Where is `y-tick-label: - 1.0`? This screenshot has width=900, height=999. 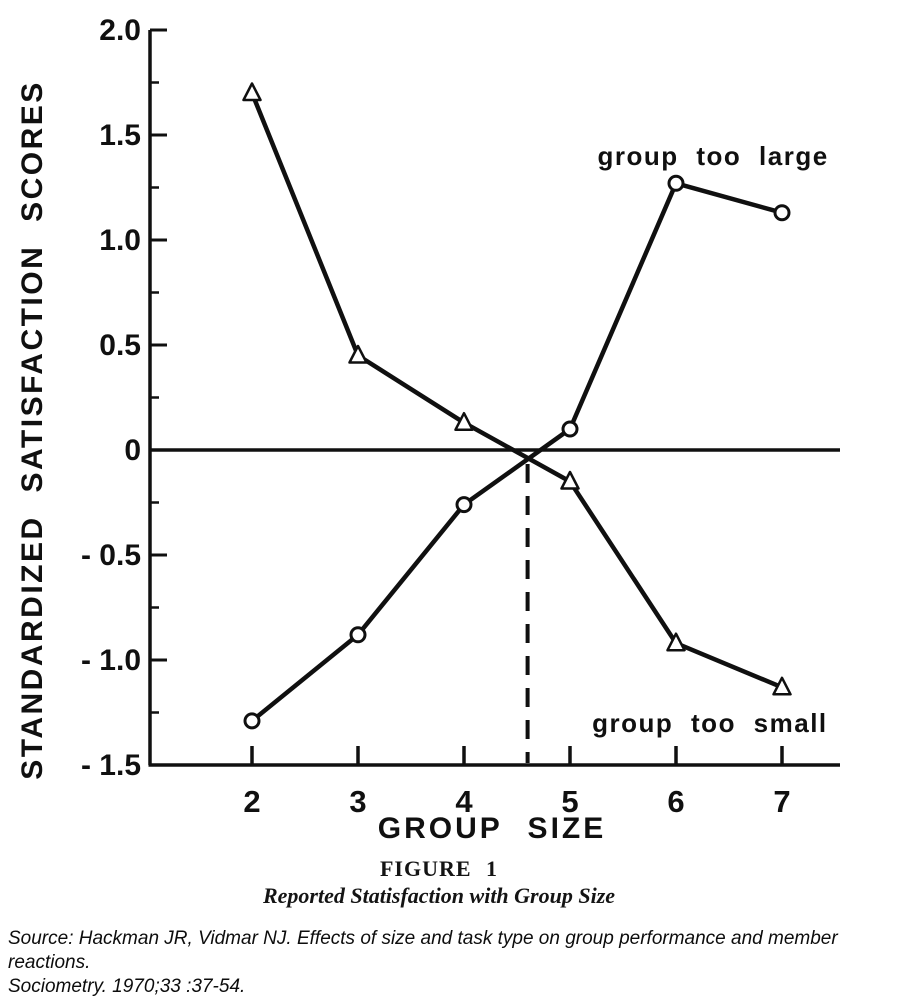 y-tick-label: - 1.0 is located at coordinates (111, 660).